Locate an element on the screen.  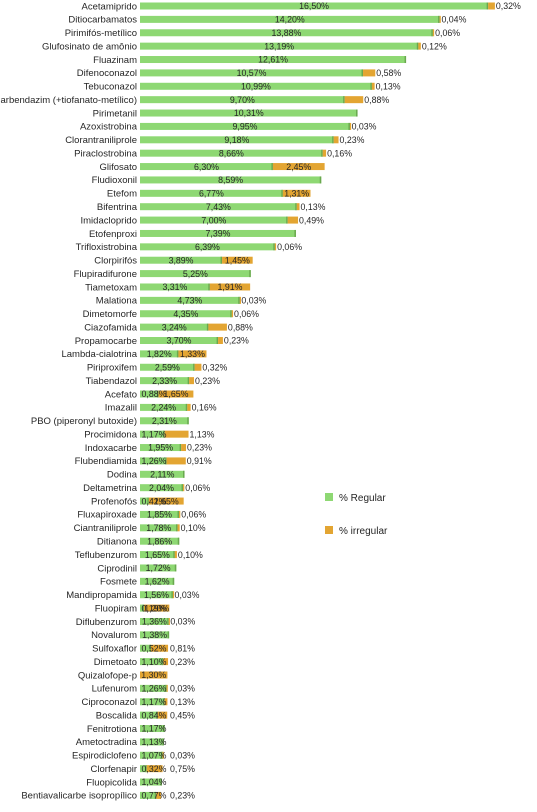
category-label: Deltametrina is located at coordinates (110, 488).